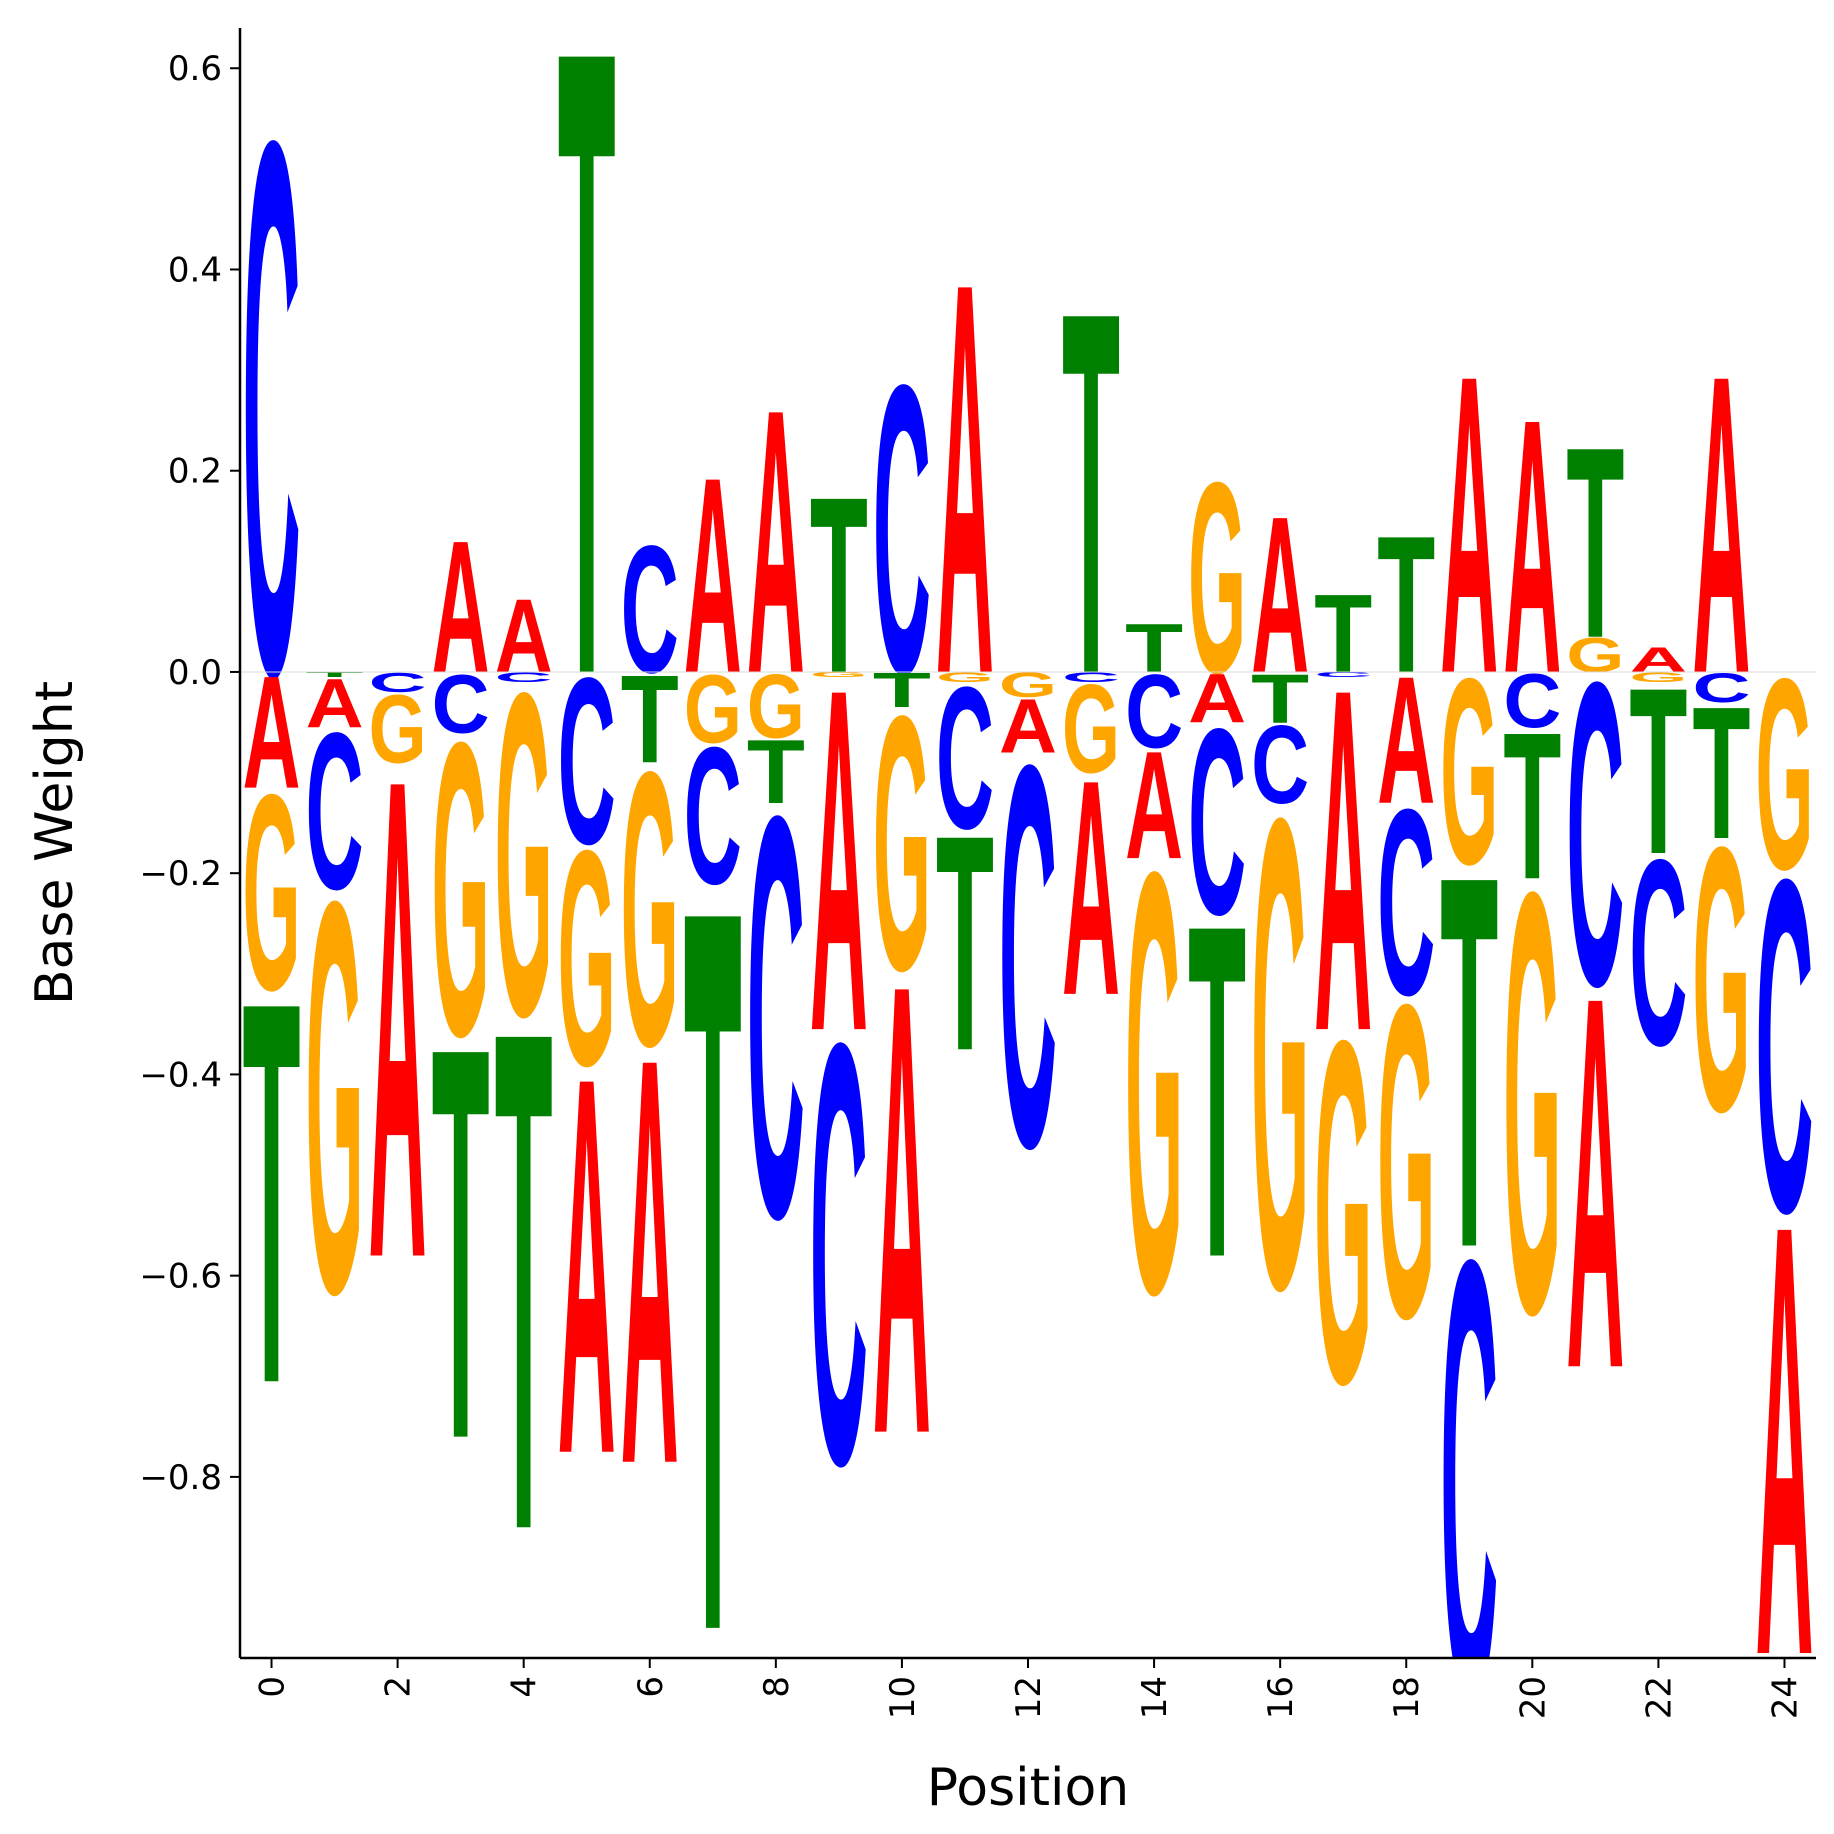 This screenshot has height=1834, width=1834. I want to click on x-ticks: 0 2 4 6 8 10 12 14 16 18 20 22 24, so click(1029, 1688).